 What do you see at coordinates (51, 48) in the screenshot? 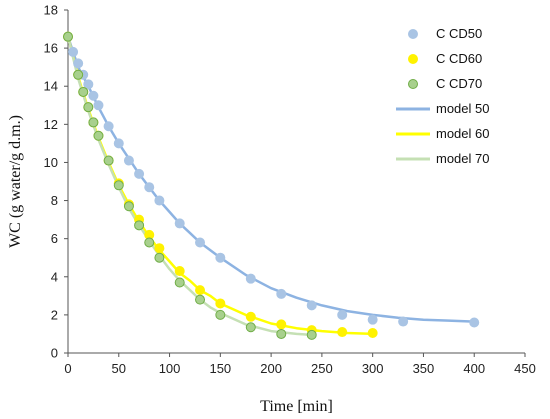
I see `y-tick-label: 16` at bounding box center [51, 48].